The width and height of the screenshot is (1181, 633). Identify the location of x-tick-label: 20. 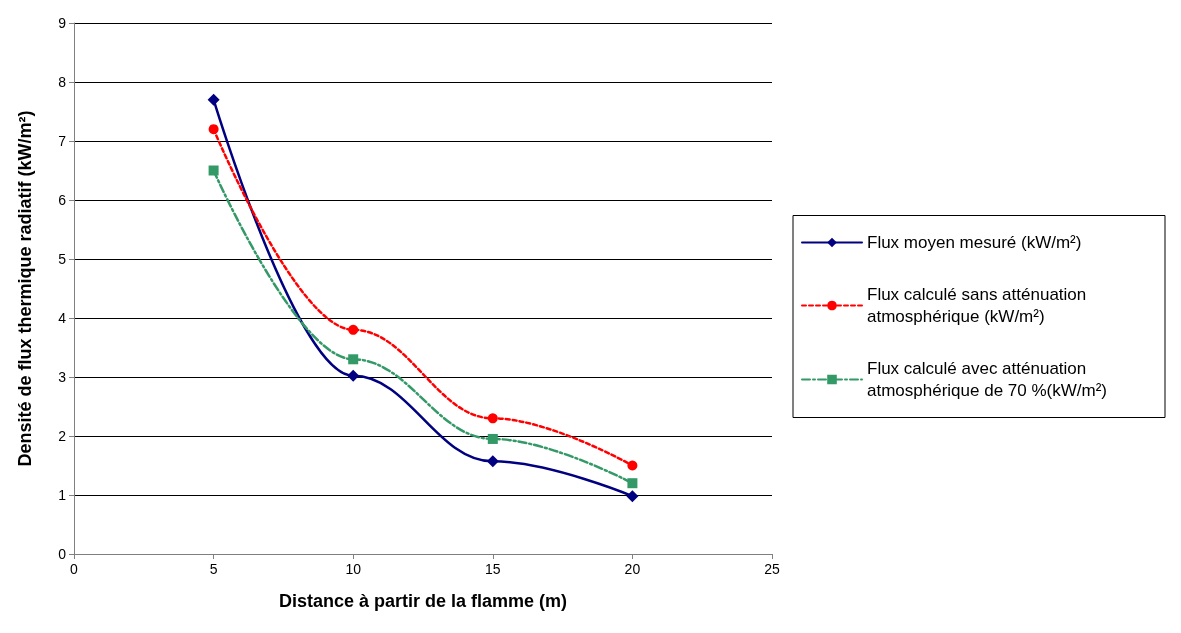
(632, 569).